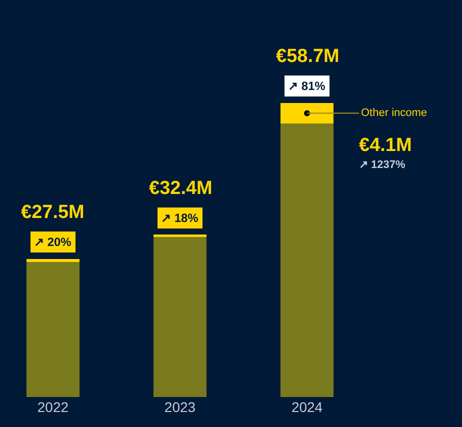  I want to click on annotation: ↗ 81%, so click(307, 86).